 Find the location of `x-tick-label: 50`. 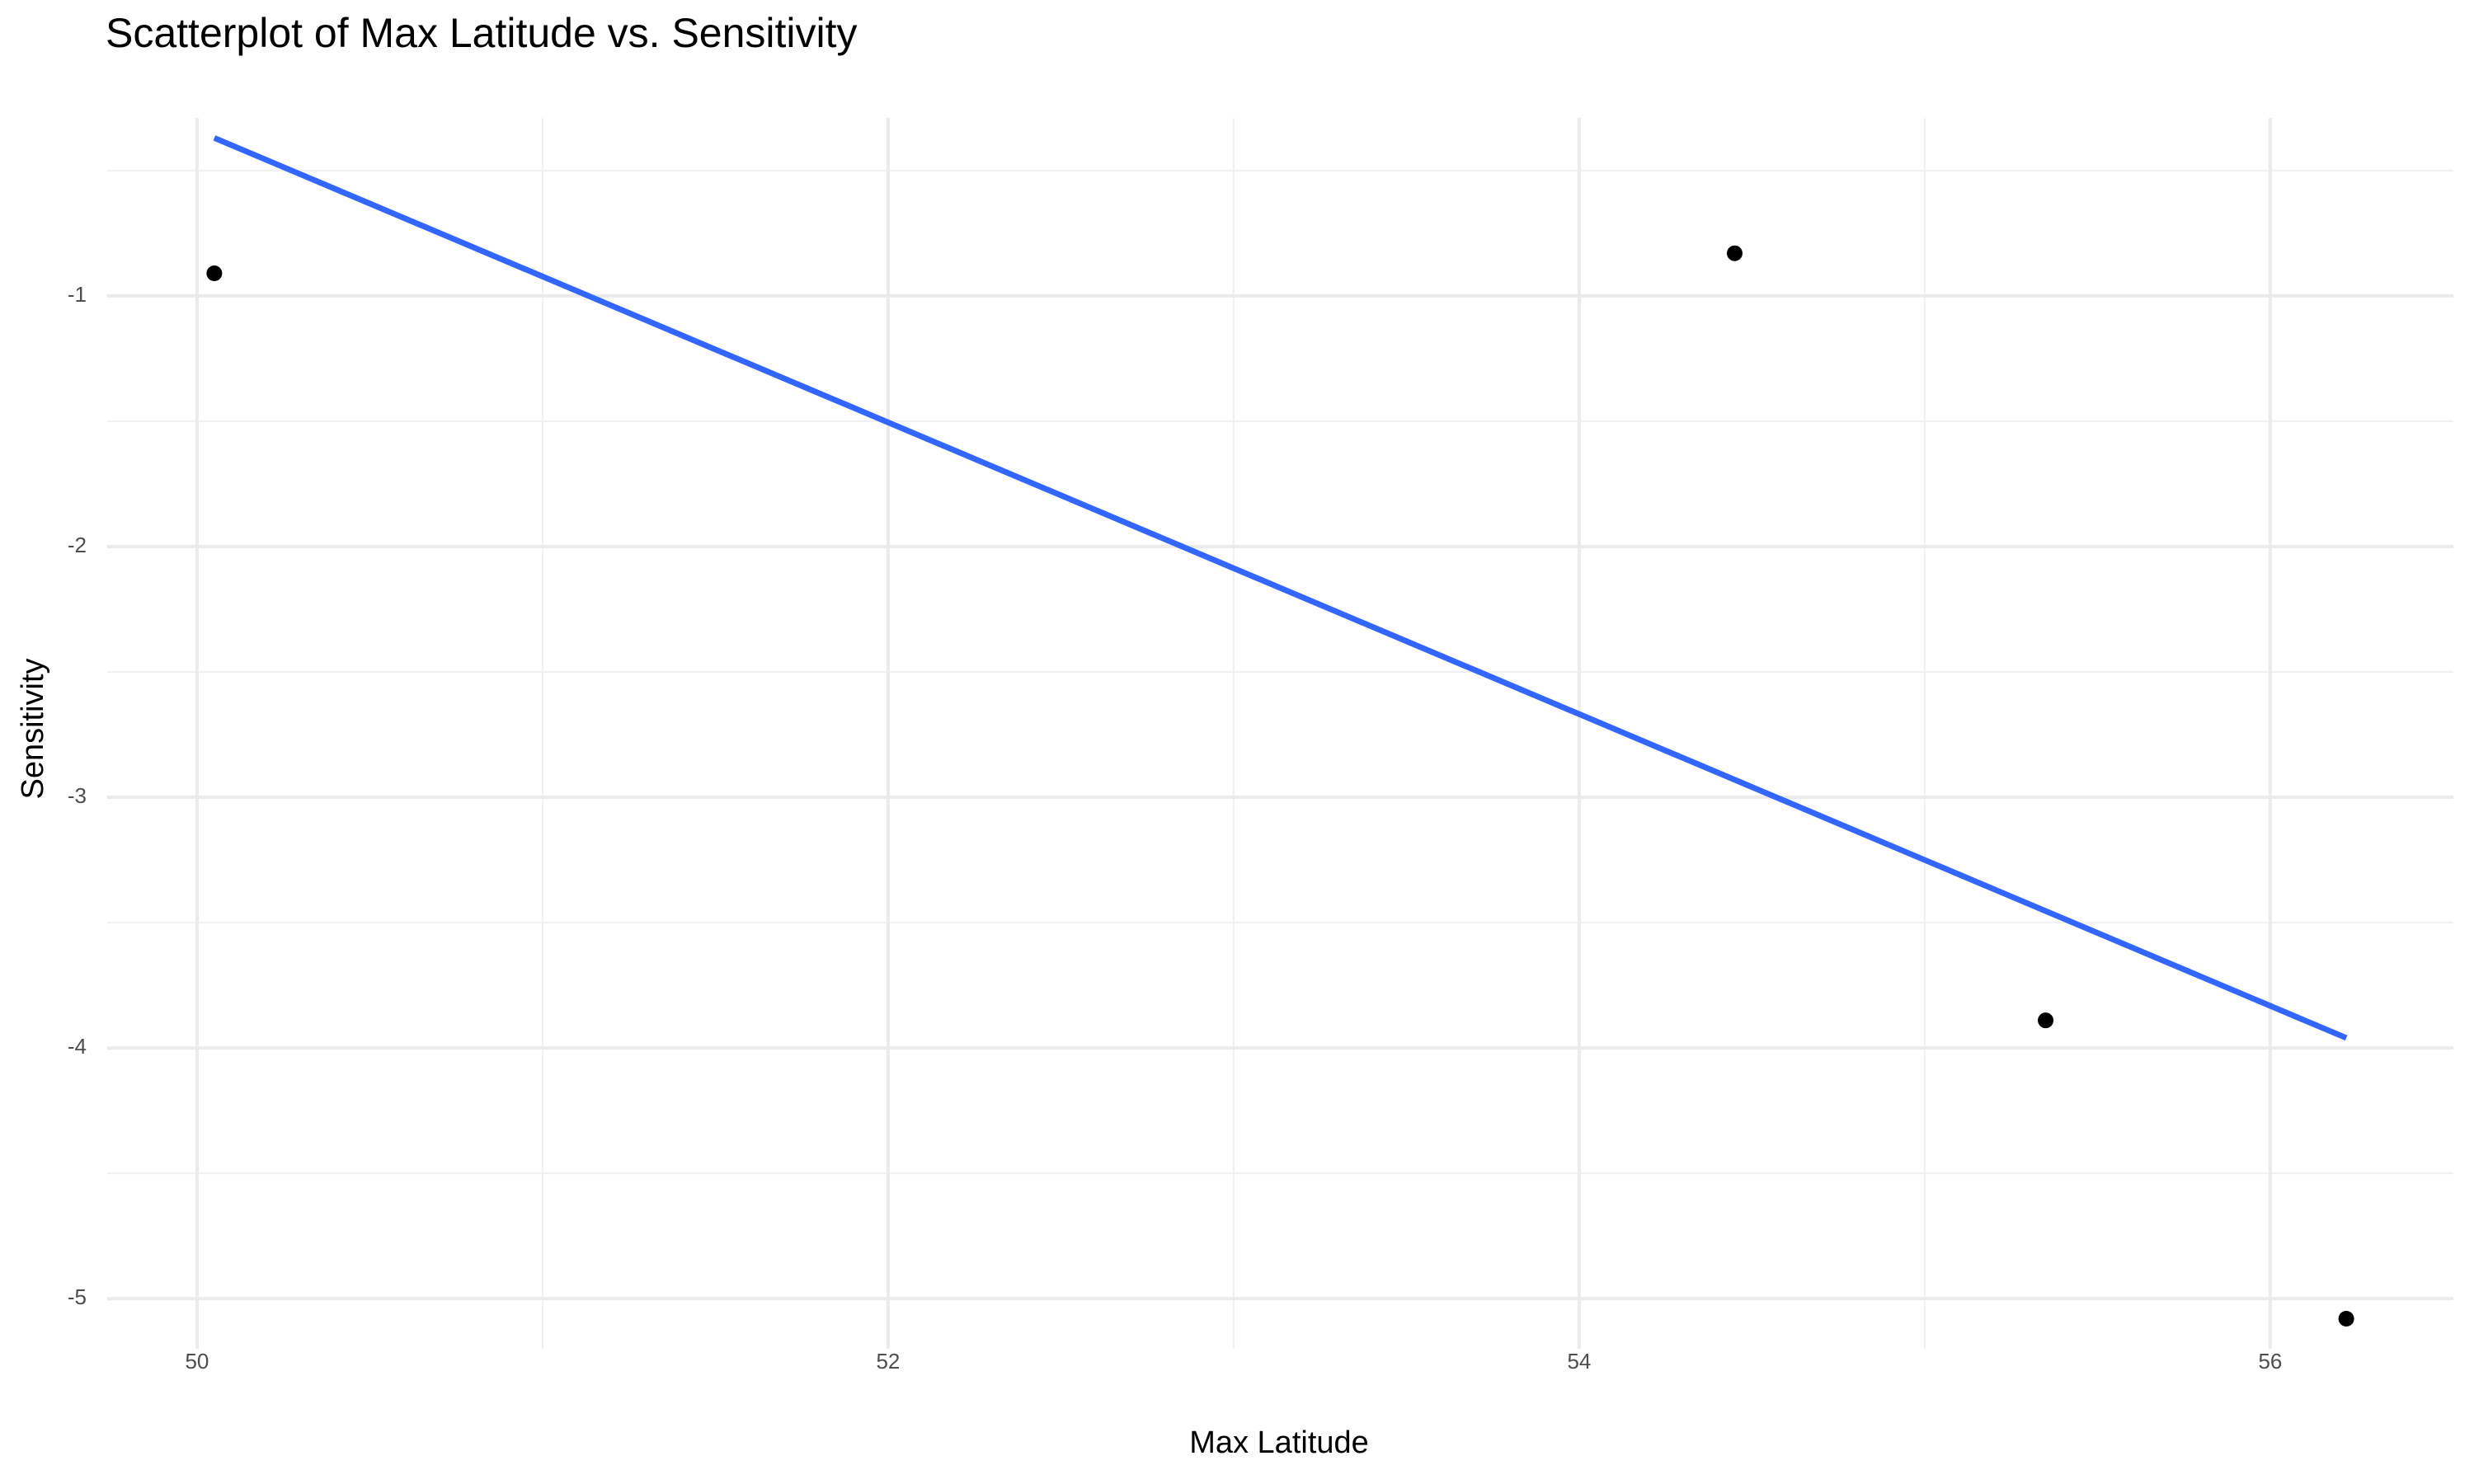

x-tick-label: 50 is located at coordinates (197, 1361).